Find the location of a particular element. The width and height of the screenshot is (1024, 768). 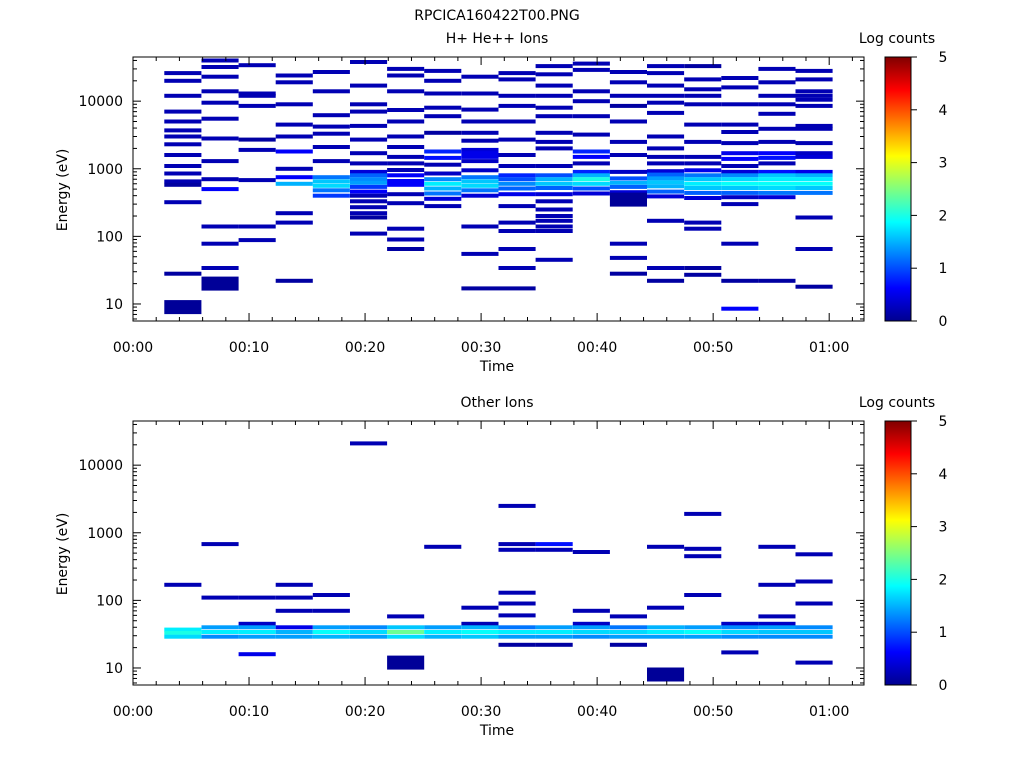

y-tick-label: 10000 is located at coordinates (100, 102).